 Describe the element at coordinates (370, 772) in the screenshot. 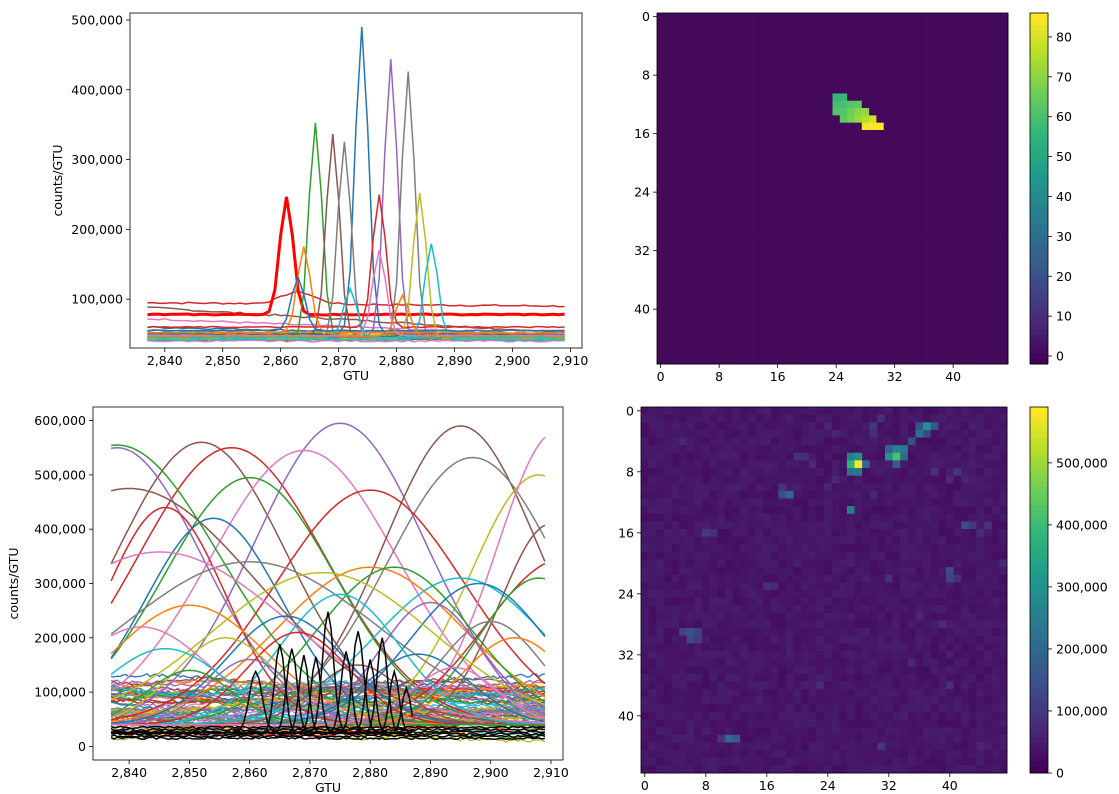

I see `x-tick-label: 2,880` at that location.